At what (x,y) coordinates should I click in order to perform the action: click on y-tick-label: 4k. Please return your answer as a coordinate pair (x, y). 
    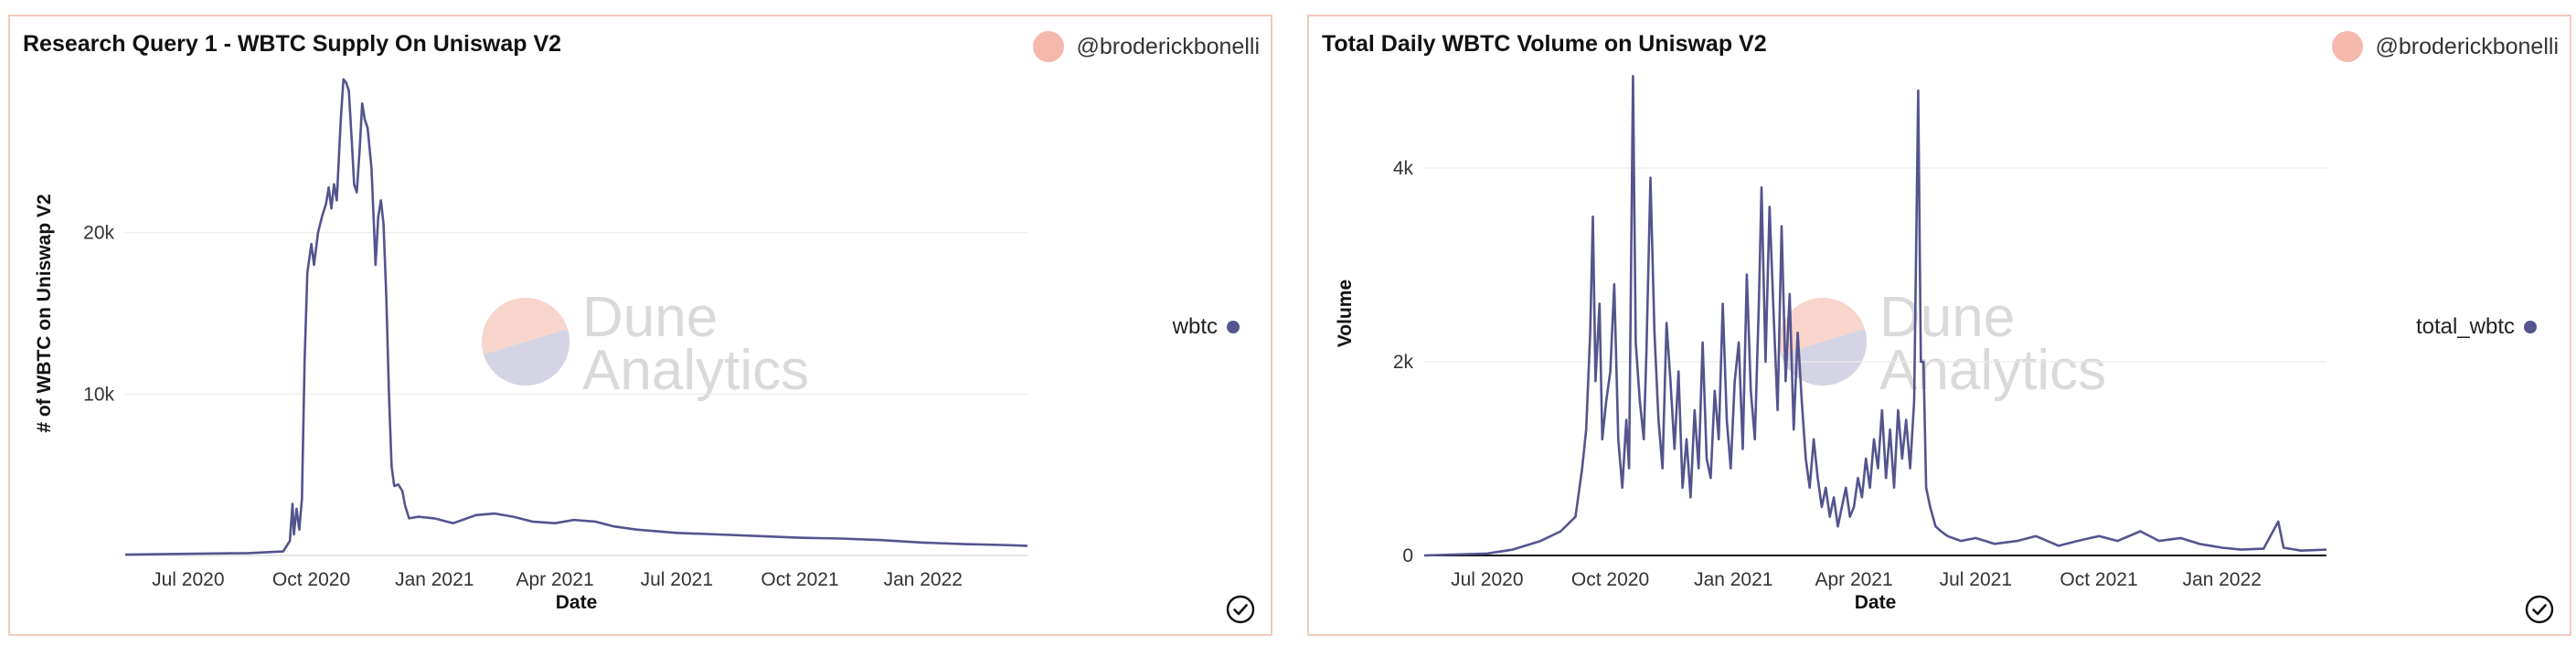
    Looking at the image, I should click on (1403, 168).